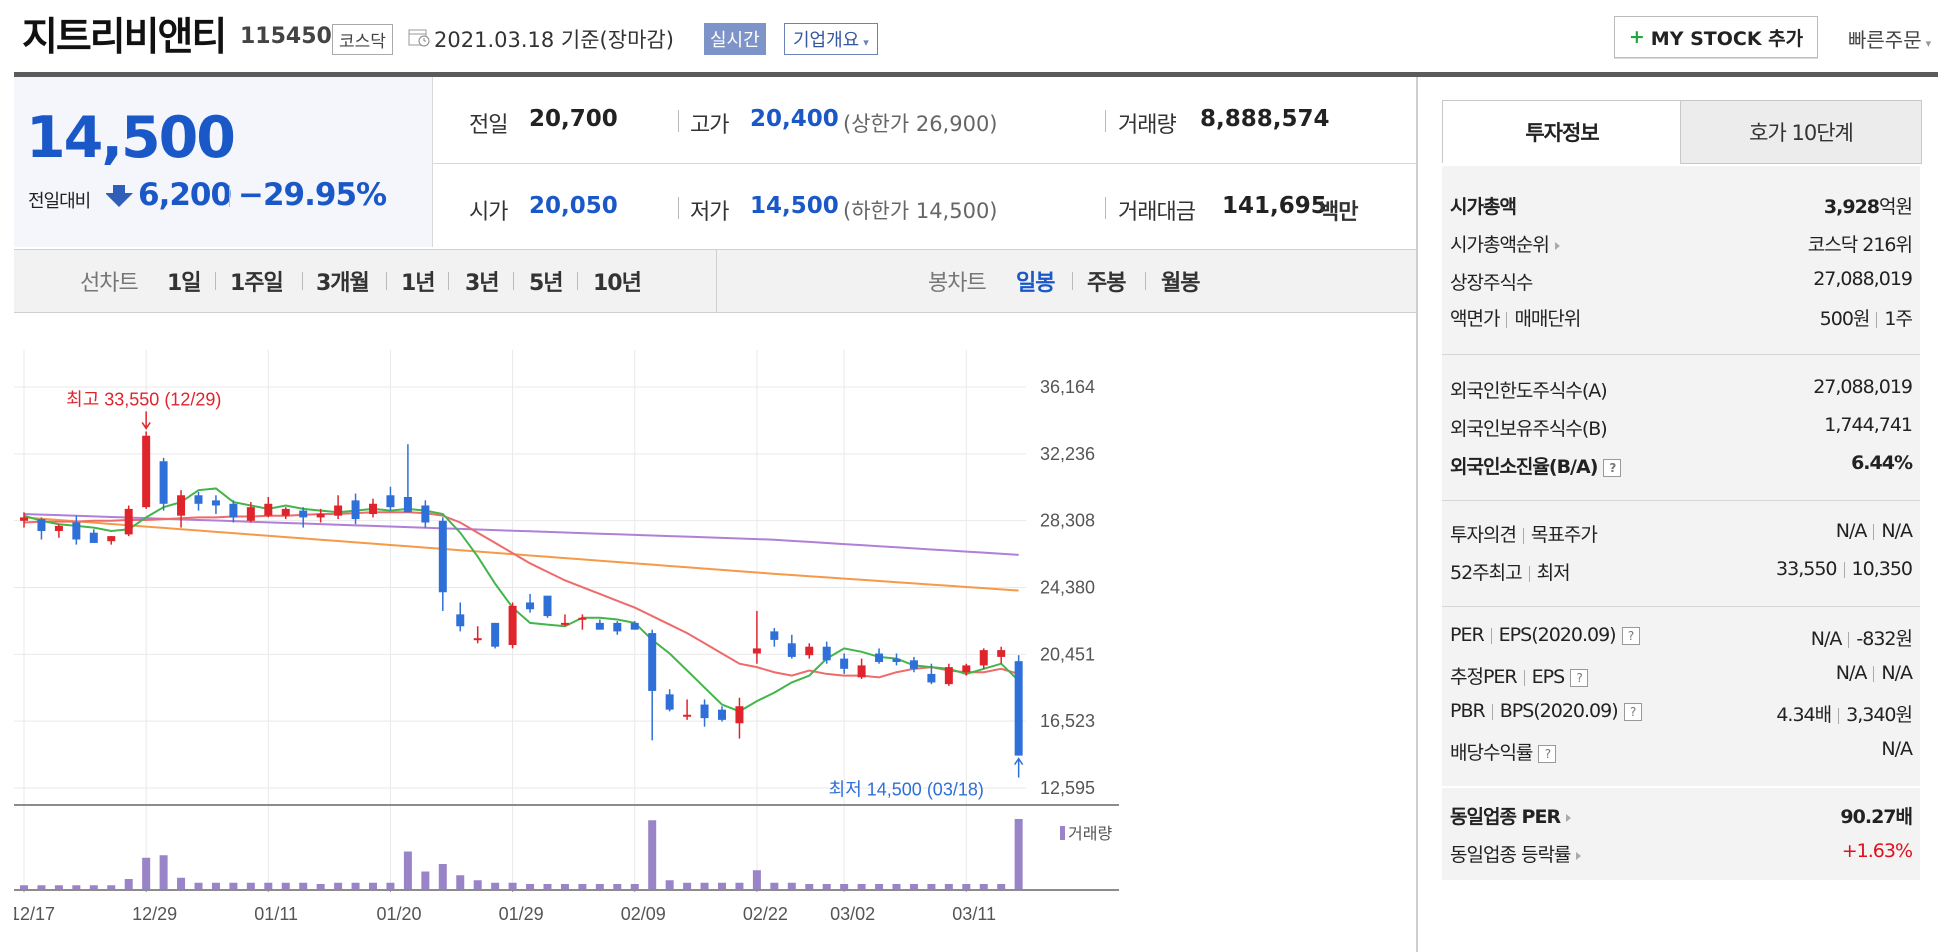  I want to click on price-change: 6,200, so click(185, 195).